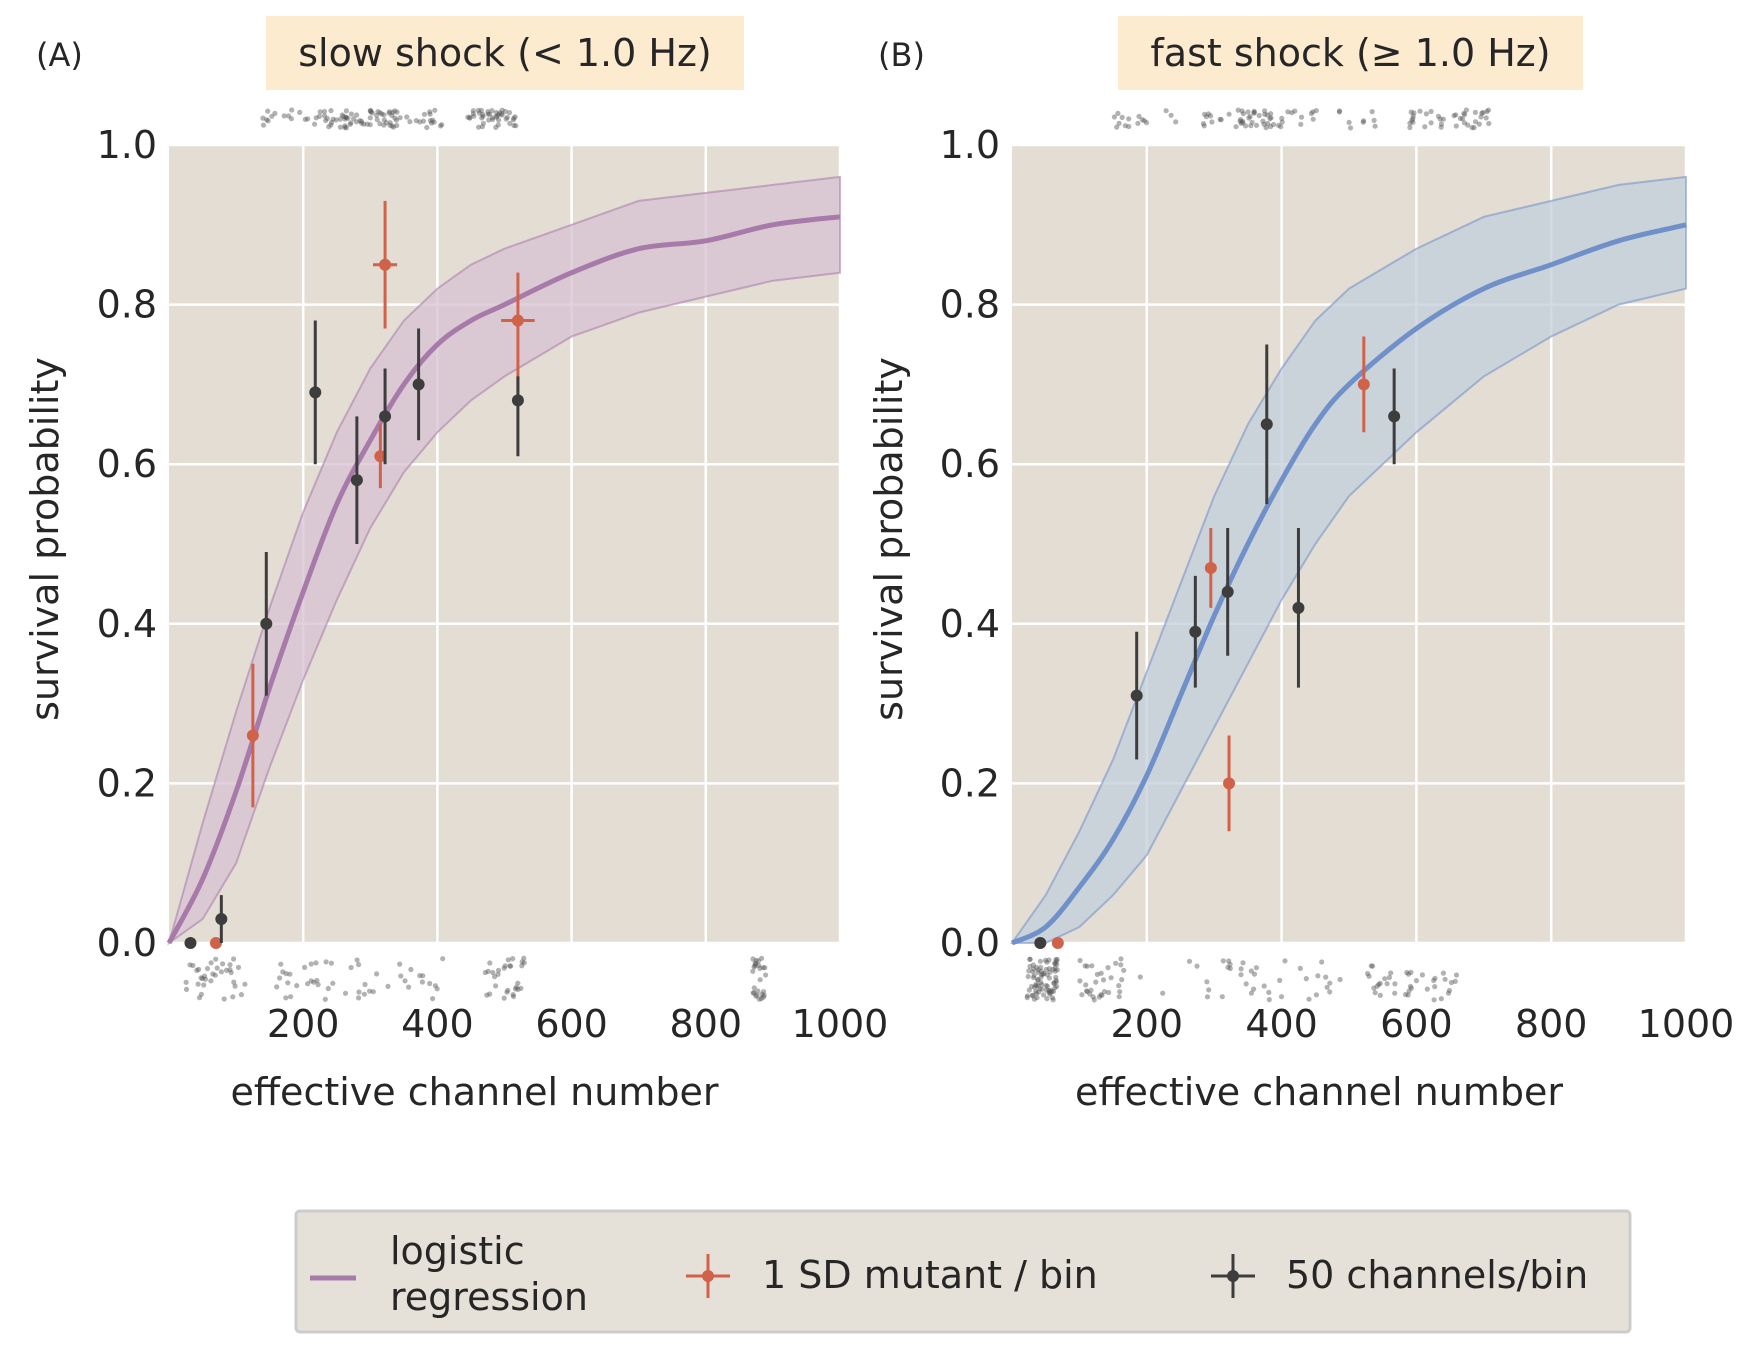  Describe the element at coordinates (1242, 979) in the screenshot. I see `rug-bottom-b` at that location.